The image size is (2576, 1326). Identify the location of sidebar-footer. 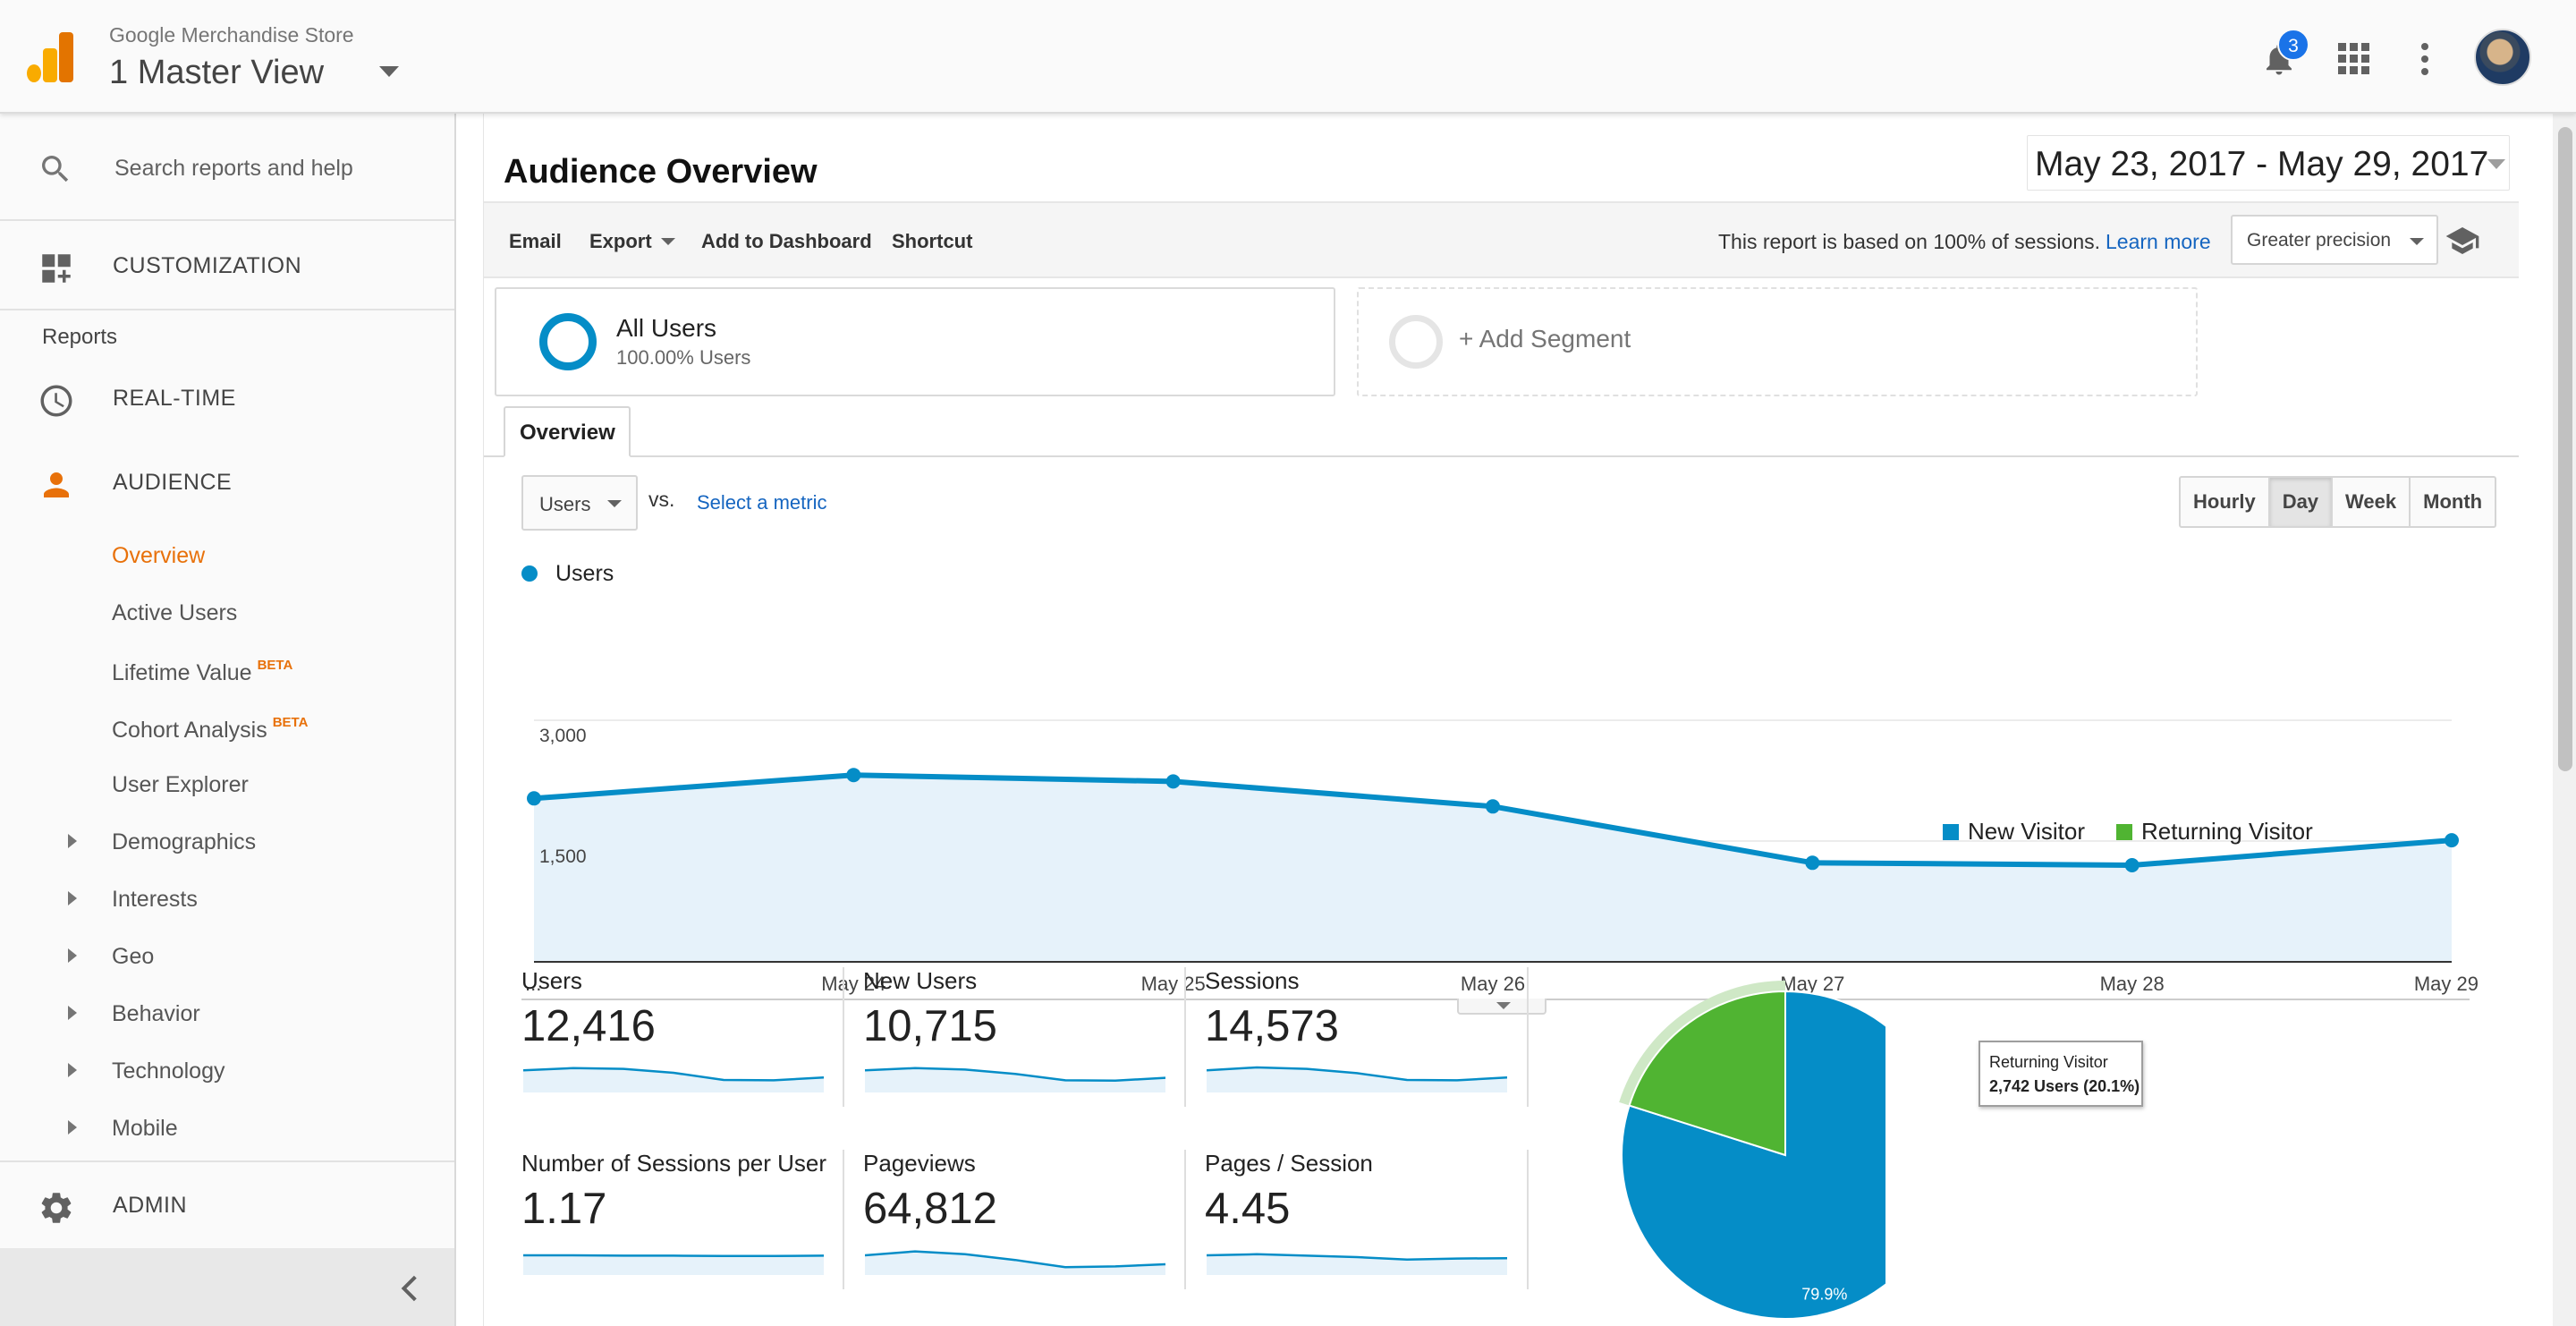
(227, 1287).